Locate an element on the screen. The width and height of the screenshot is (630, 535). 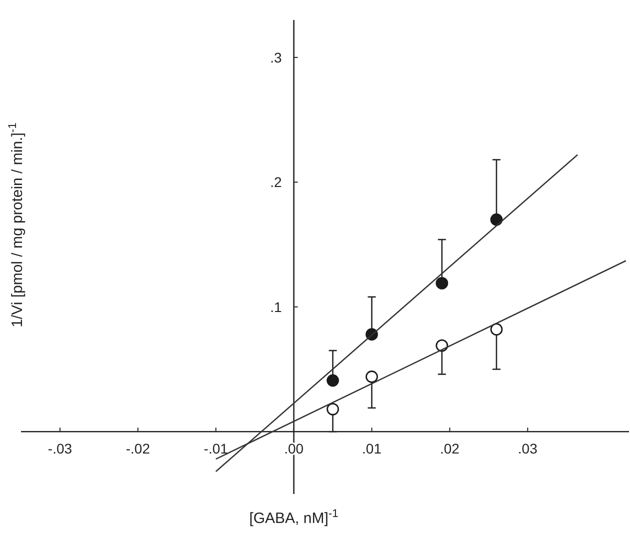
x-tick-label: -.01 is located at coordinates (216, 448).